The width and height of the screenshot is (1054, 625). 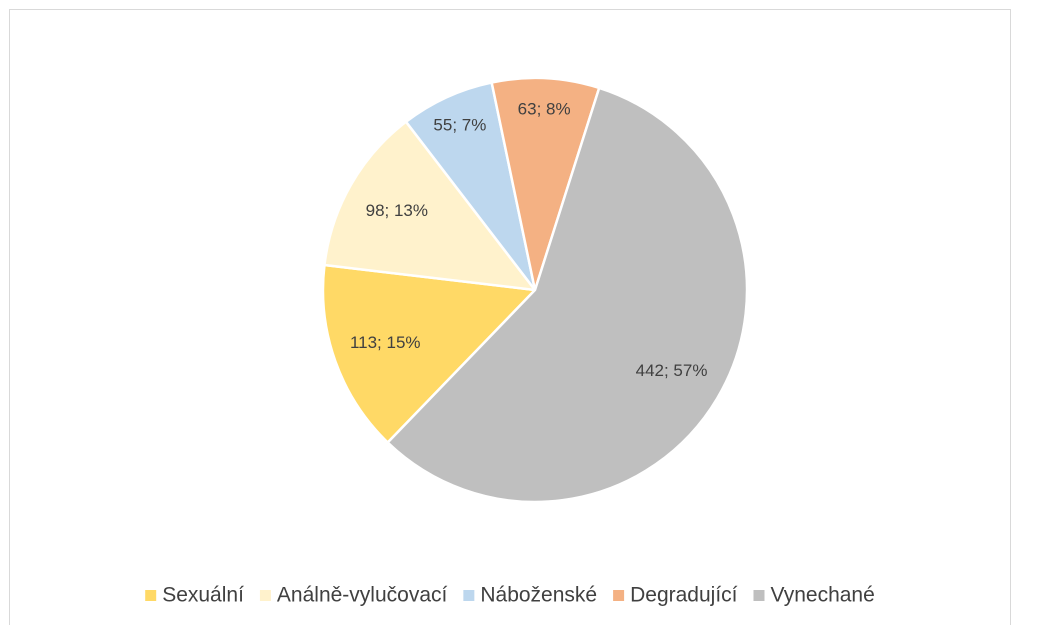 What do you see at coordinates (397, 210) in the screenshot?
I see `data-label: 98; 13%` at bounding box center [397, 210].